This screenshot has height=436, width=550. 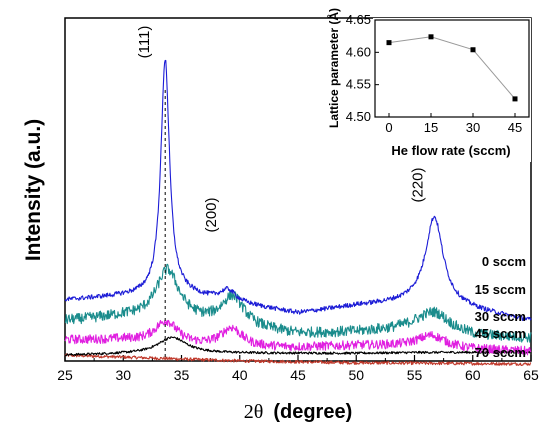 What do you see at coordinates (211, 214) in the screenshot?
I see `peak-label: (200)` at bounding box center [211, 214].